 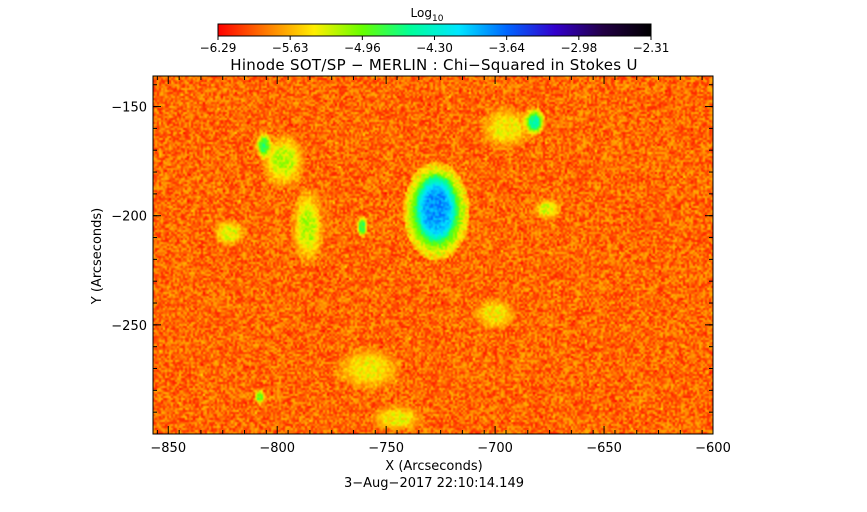 I want to click on x-tick-label: −600, so click(x=713, y=448).